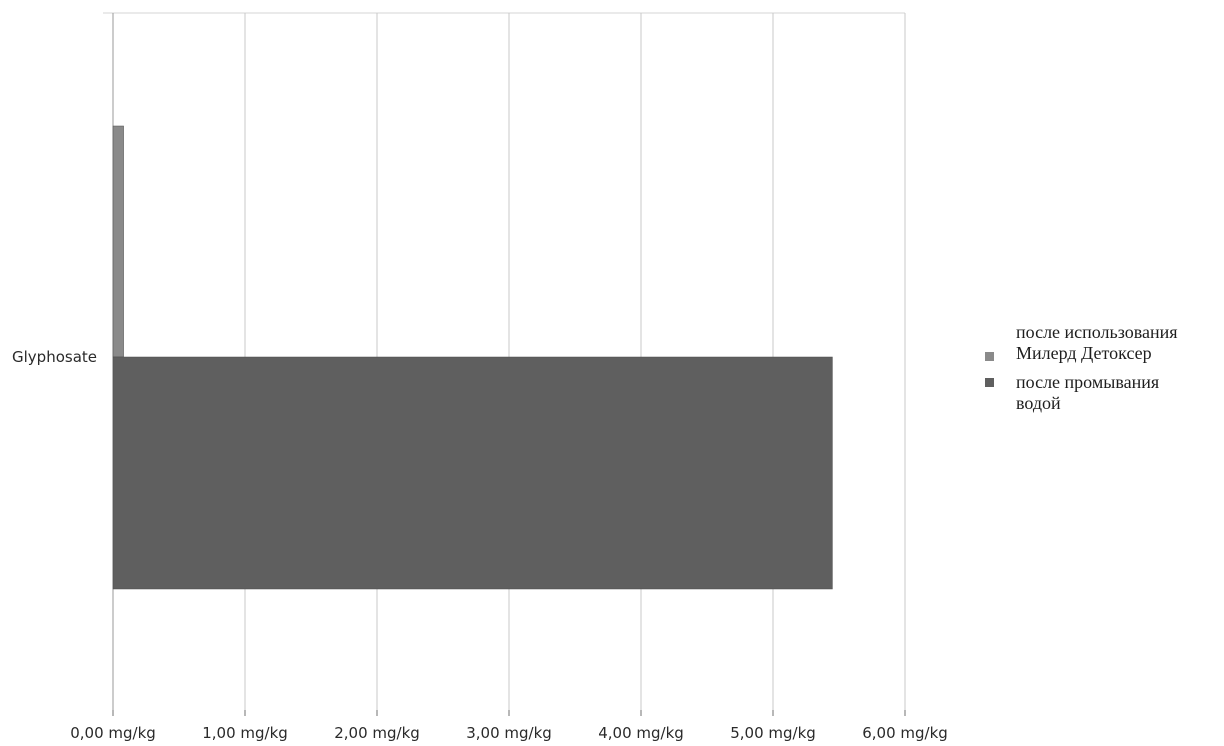  I want to click on x-tick-label: 4,00 mg/kg, so click(641, 733).